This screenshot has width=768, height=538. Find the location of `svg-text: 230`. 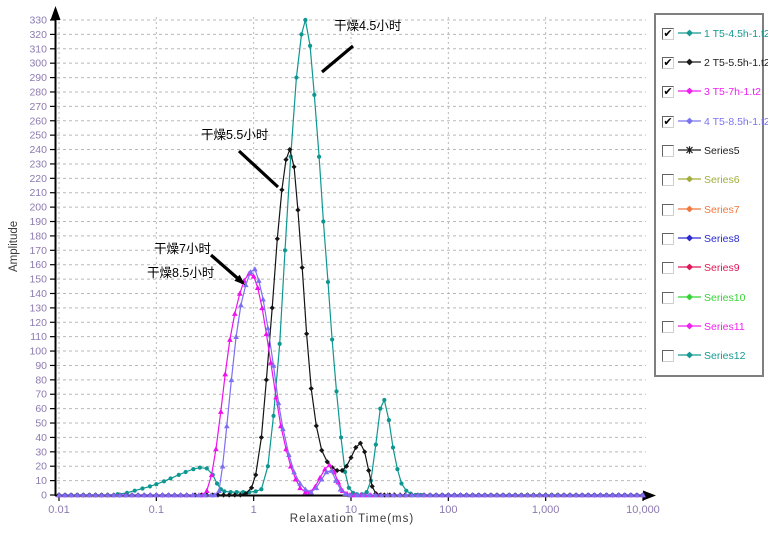

svg-text: 230 is located at coordinates (38, 164).